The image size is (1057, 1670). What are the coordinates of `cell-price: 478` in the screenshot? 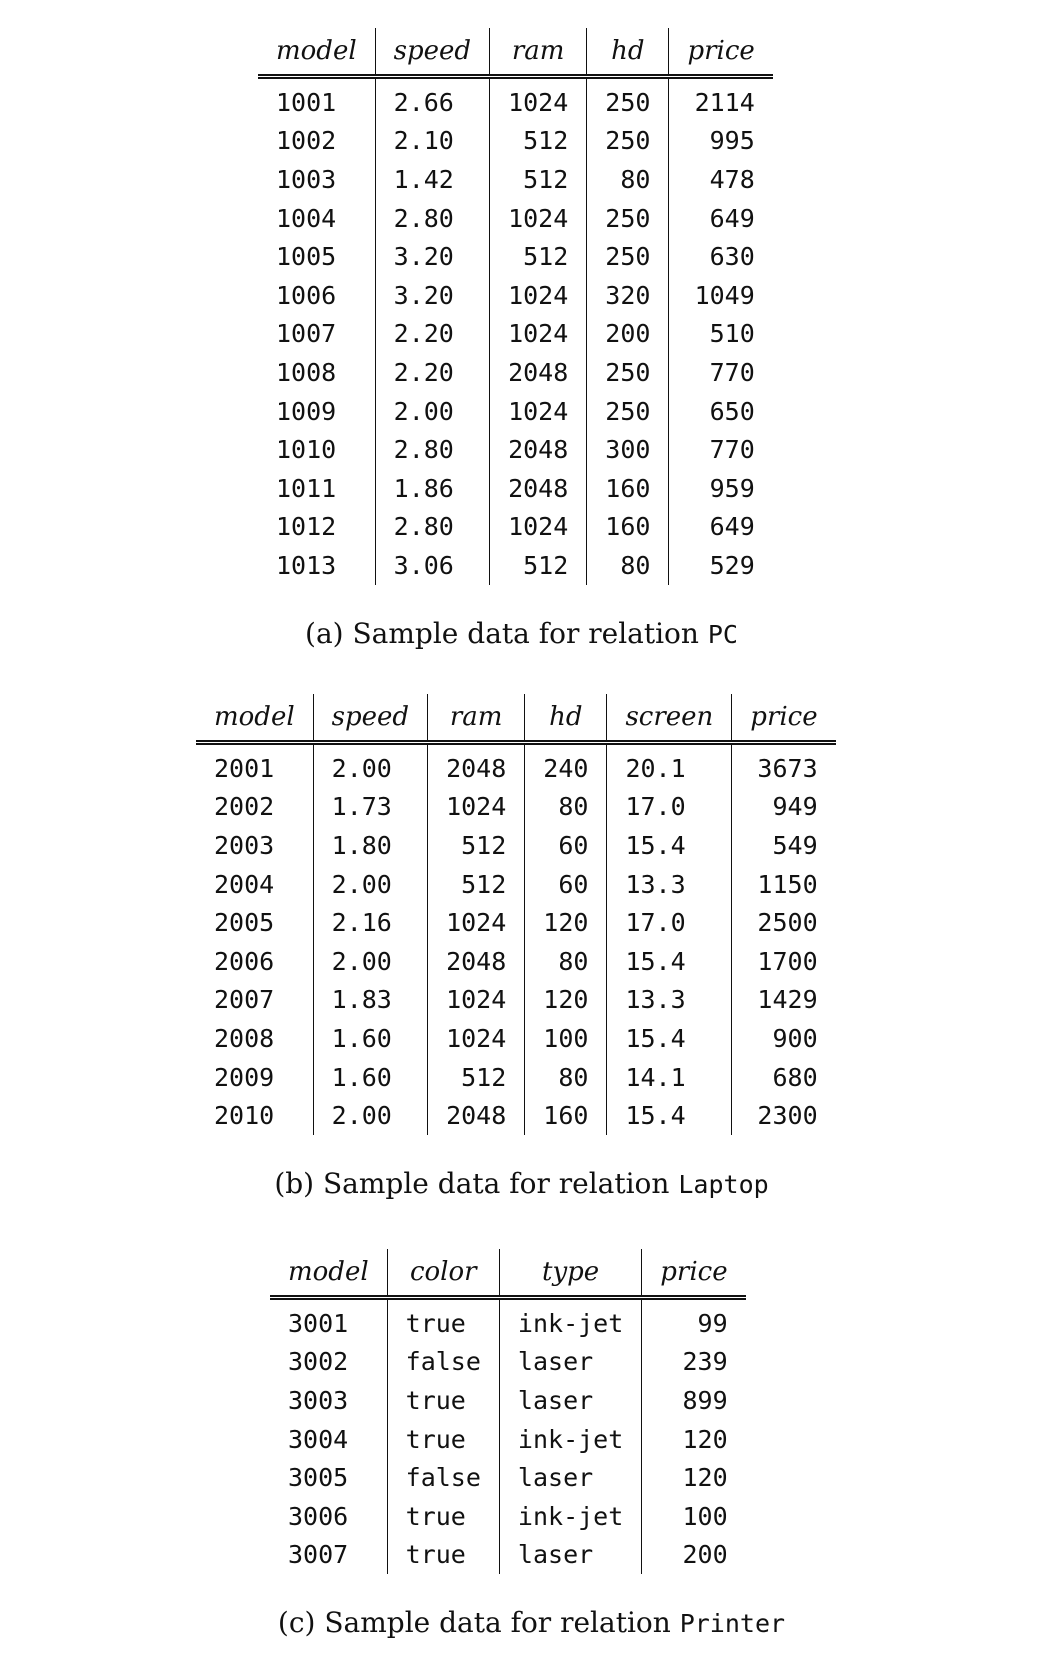 It's located at (720, 179).